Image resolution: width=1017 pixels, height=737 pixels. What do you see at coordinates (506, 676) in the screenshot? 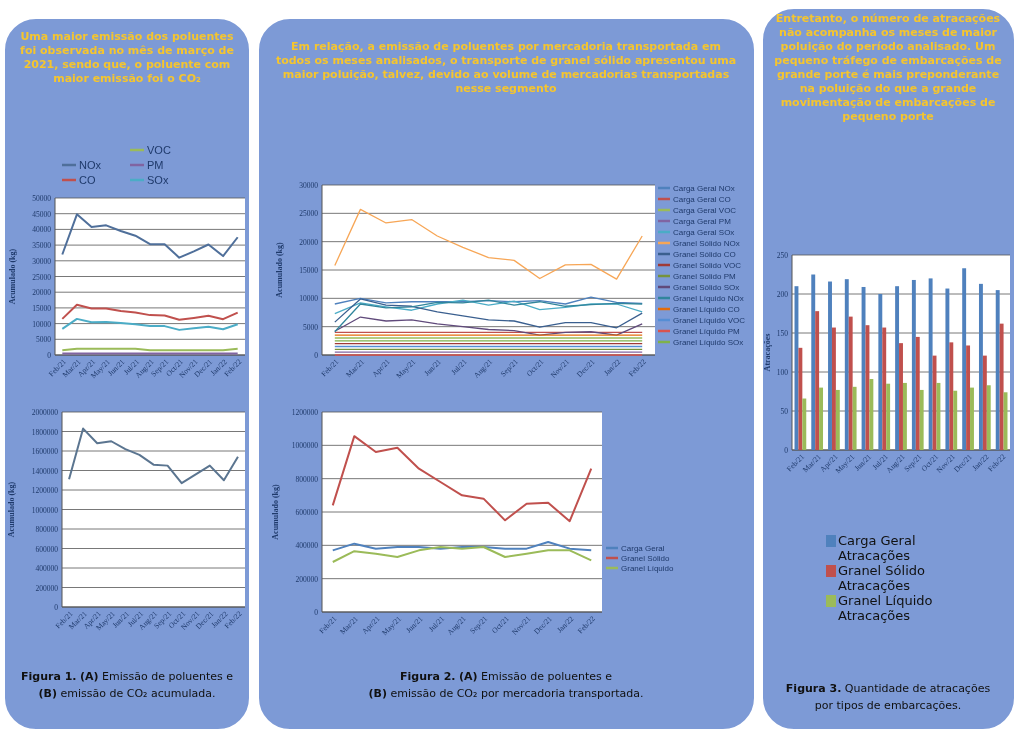
I see `text: Figura 2. (A) Emissão de poluentes e` at bounding box center [506, 676].